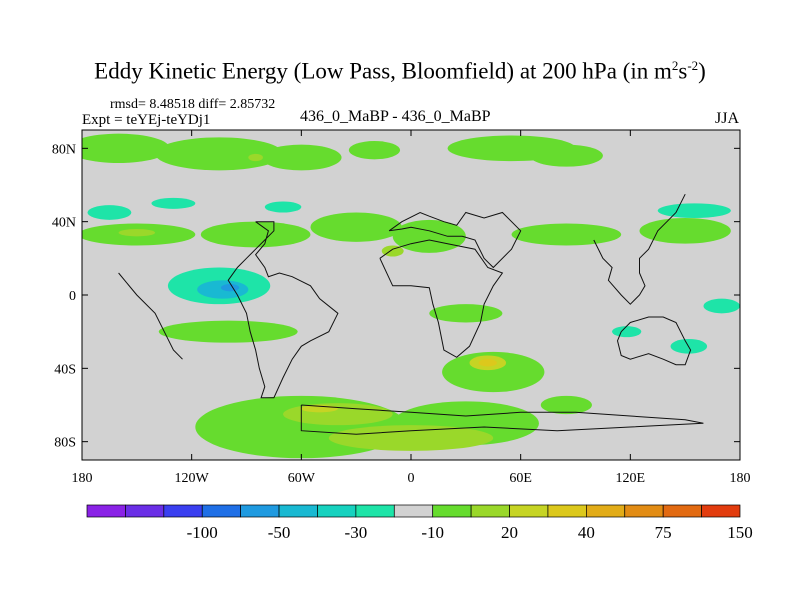  I want to click on x-tick-label: 60W, so click(302, 478).